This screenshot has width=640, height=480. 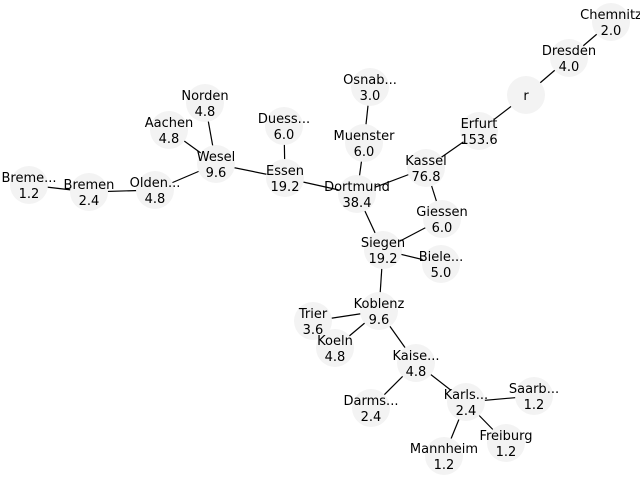 What do you see at coordinates (365, 136) in the screenshot?
I see `node-label: Muenster` at bounding box center [365, 136].